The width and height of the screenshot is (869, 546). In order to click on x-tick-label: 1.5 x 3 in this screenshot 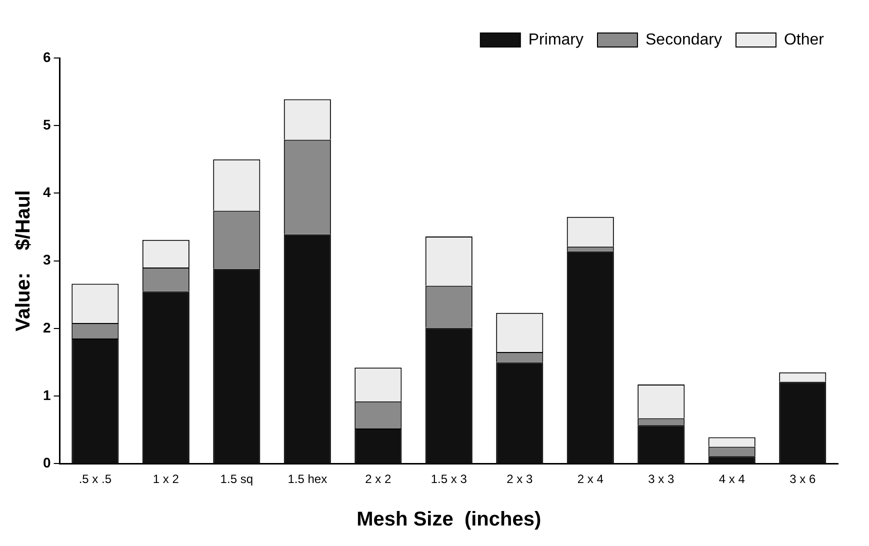, I will do `click(449, 479)`.